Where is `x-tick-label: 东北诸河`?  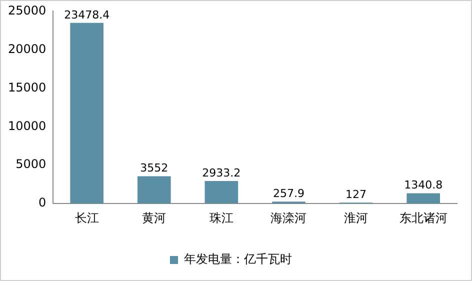
x-tick-label: 东北诸河 is located at coordinates (423, 217).